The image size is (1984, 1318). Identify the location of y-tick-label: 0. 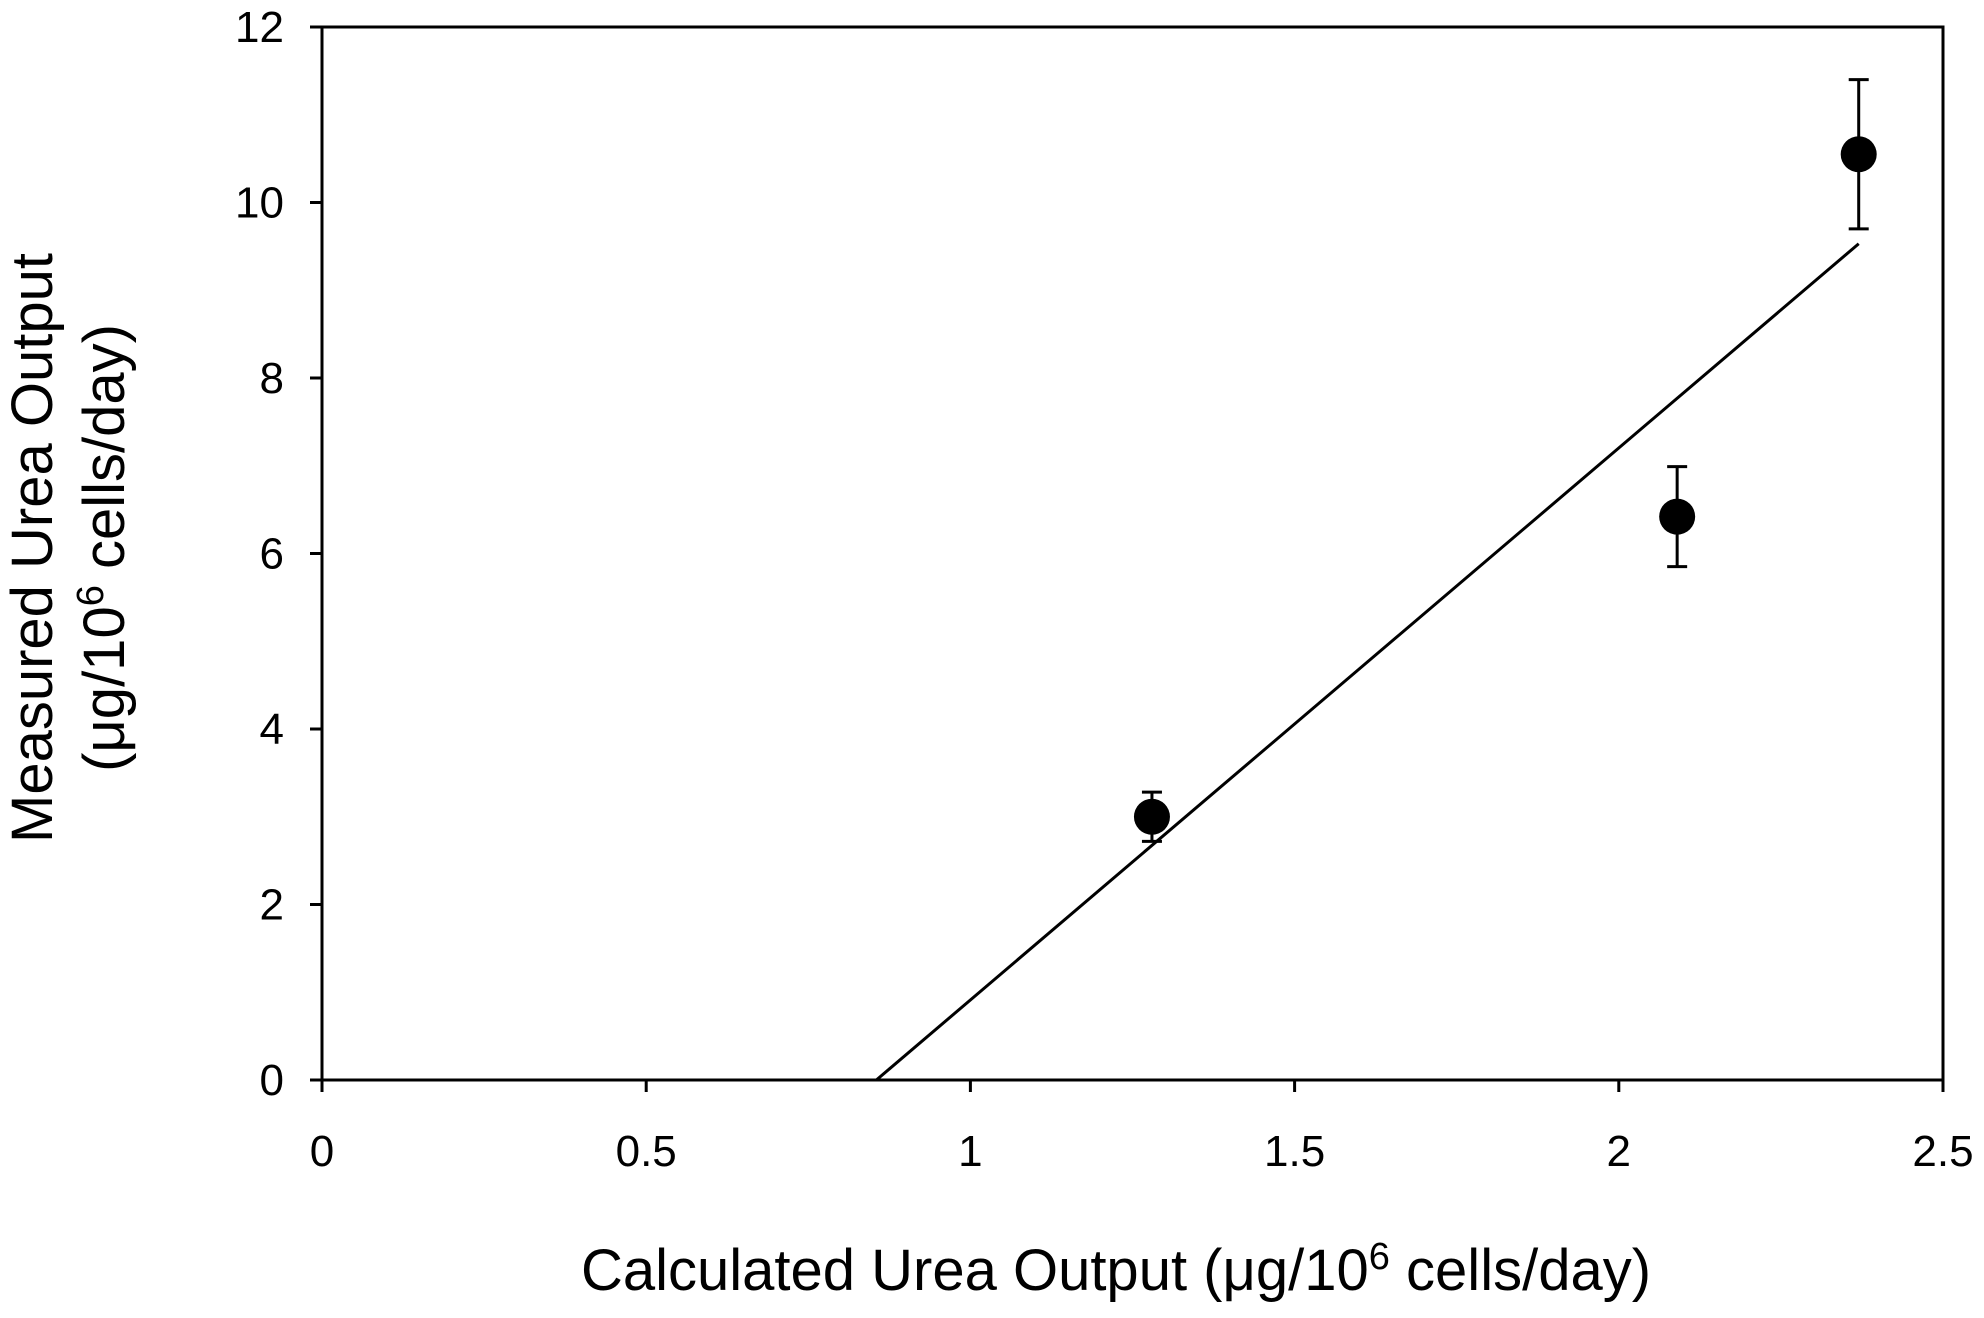
(272, 1080).